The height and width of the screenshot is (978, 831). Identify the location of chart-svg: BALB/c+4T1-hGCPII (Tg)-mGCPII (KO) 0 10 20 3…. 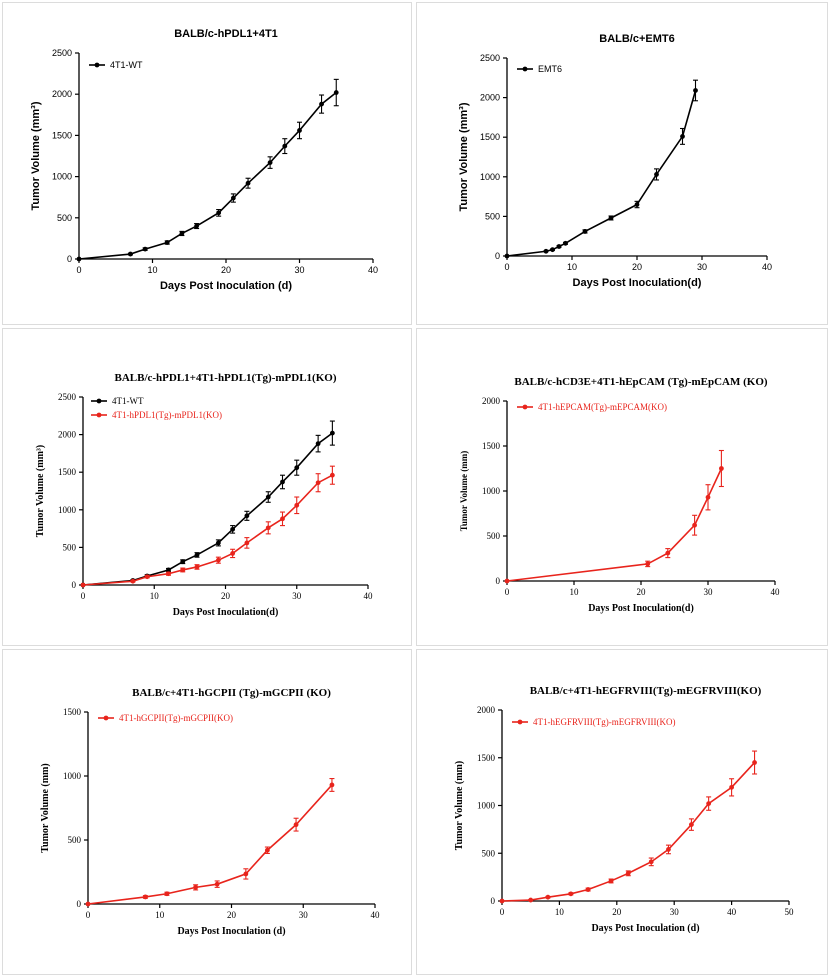
(210, 812).